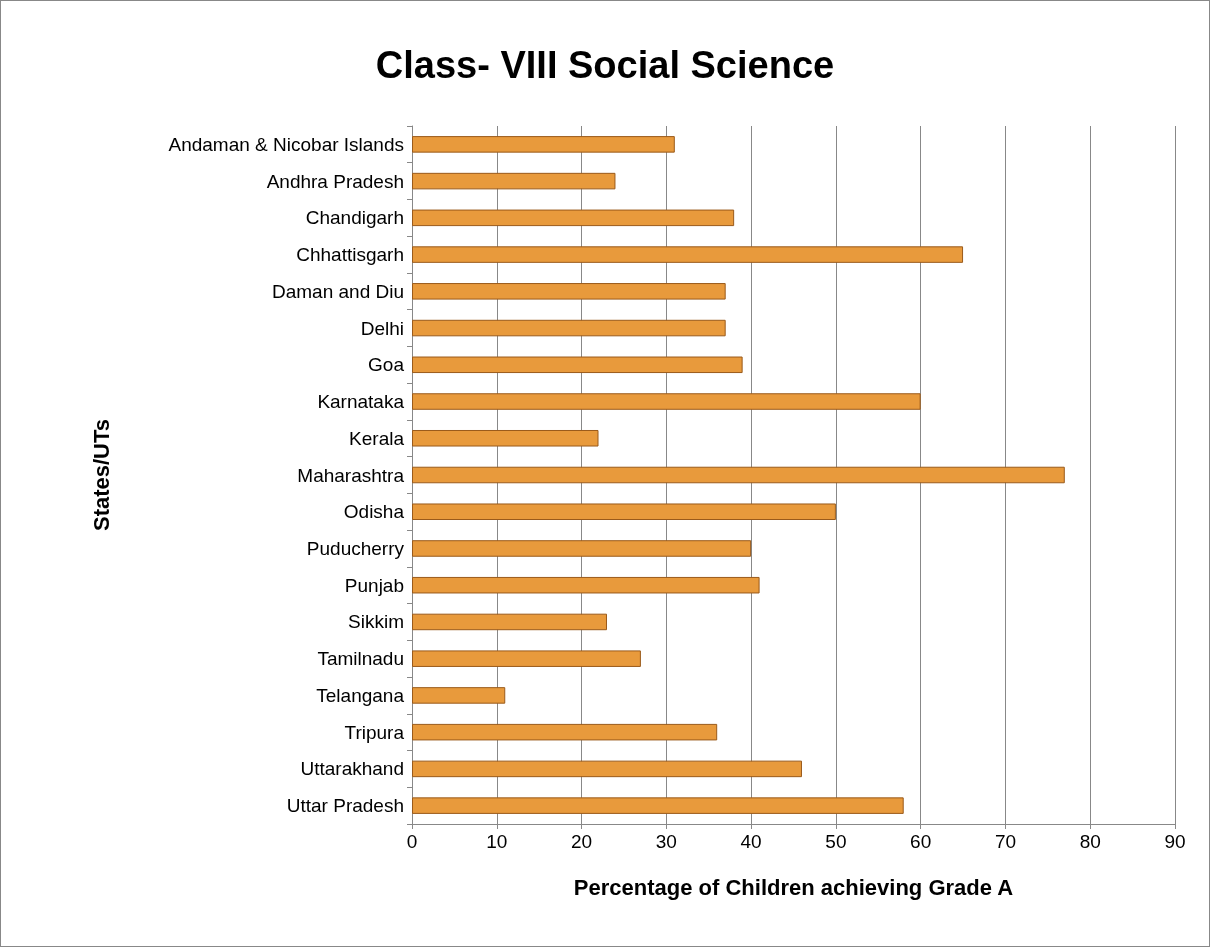  I want to click on y-tick-label: Tripura, so click(374, 732).